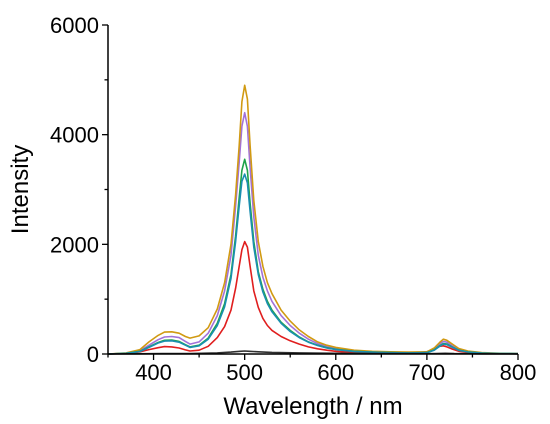 This screenshot has width=550, height=424. What do you see at coordinates (74, 25) in the screenshot?
I see `y-tick-label: 6000` at bounding box center [74, 25].